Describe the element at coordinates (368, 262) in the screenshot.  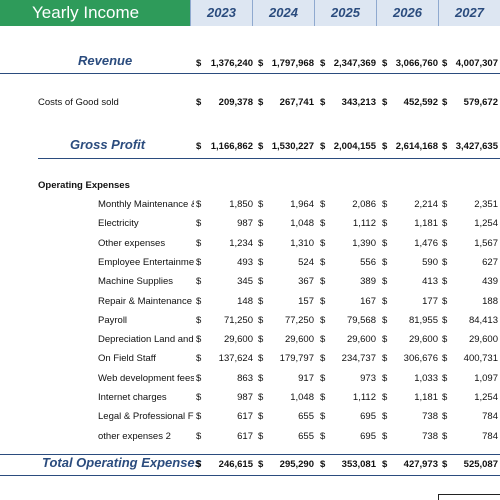
I see `opex-cell: 556` at that location.